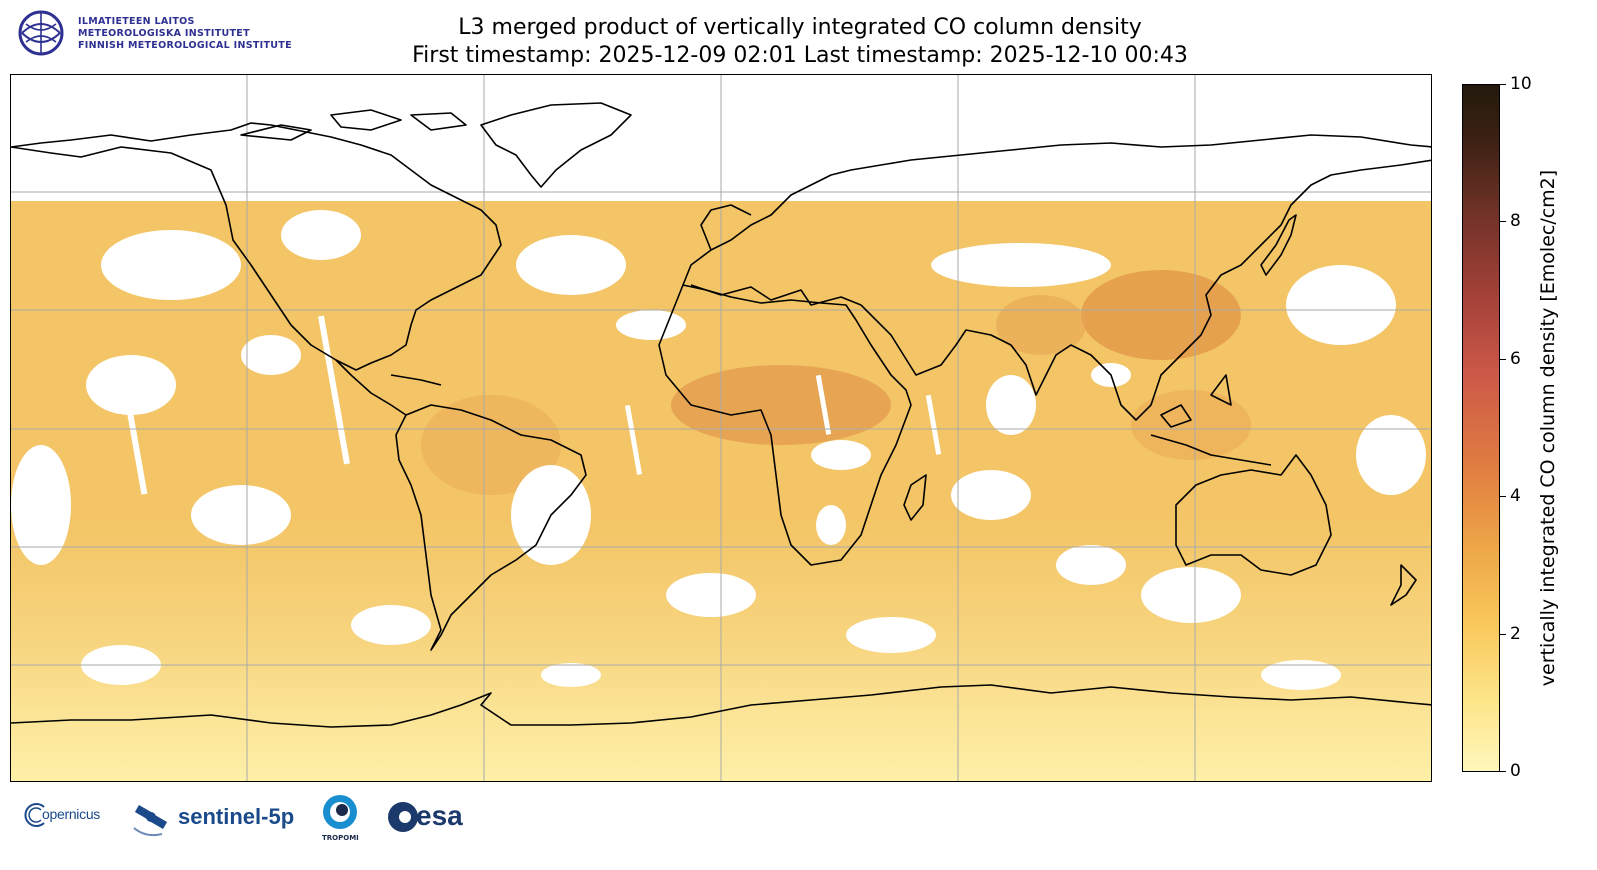 Image resolution: width=1597 pixels, height=870 pixels. What do you see at coordinates (1515, 634) in the screenshot?
I see `colorbar-label-2: 2` at bounding box center [1515, 634].